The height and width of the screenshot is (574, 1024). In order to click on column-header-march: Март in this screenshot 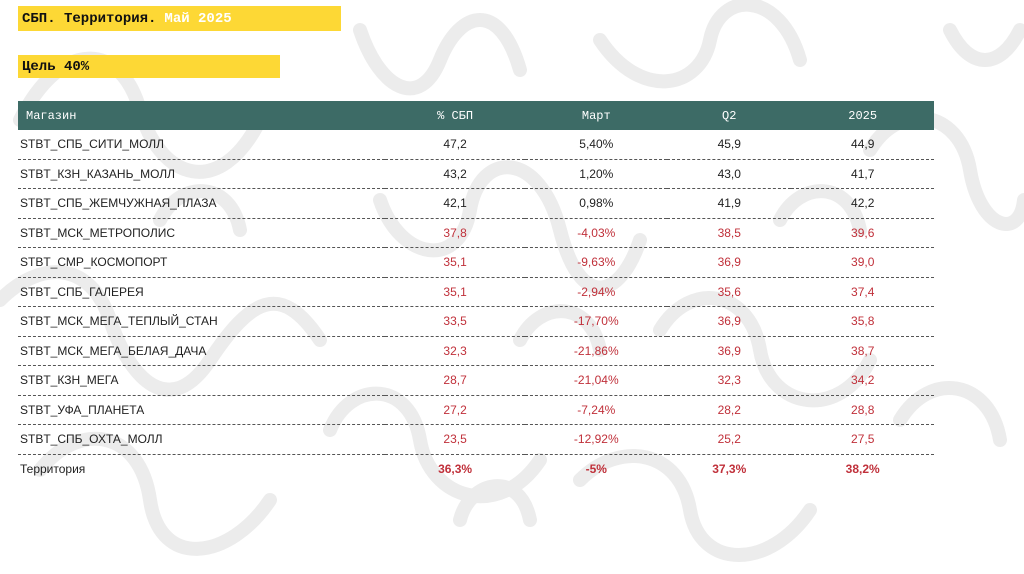, I will do `click(596, 115)`.